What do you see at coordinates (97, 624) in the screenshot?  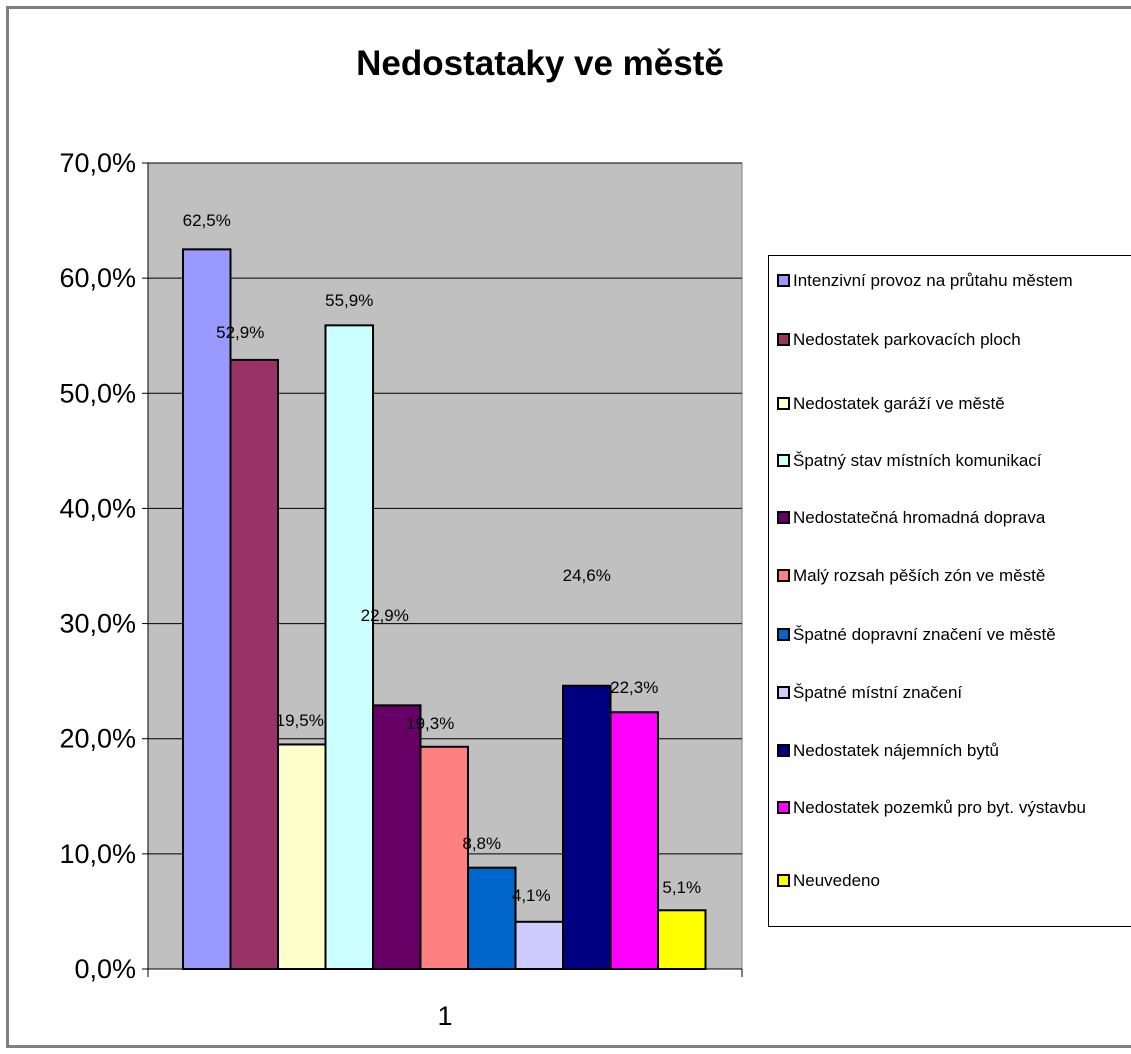 I see `y-tick-label: 30,0%` at bounding box center [97, 624].